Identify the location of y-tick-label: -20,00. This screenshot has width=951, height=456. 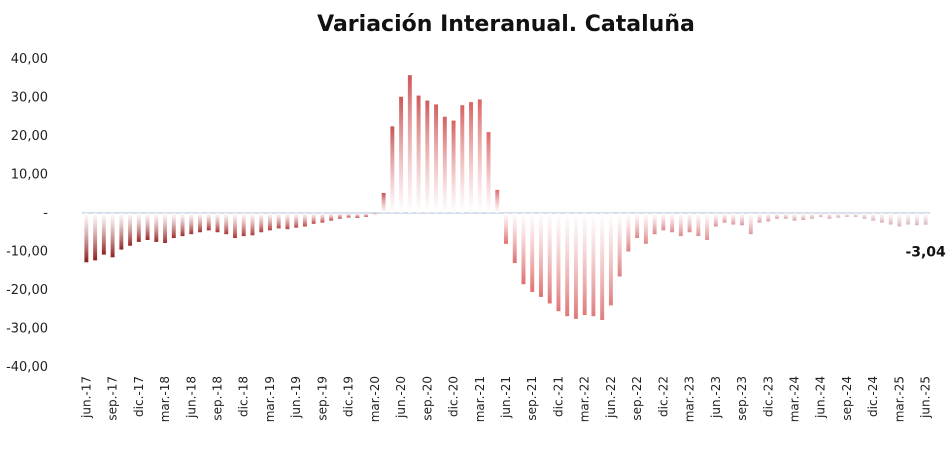
(27, 290).